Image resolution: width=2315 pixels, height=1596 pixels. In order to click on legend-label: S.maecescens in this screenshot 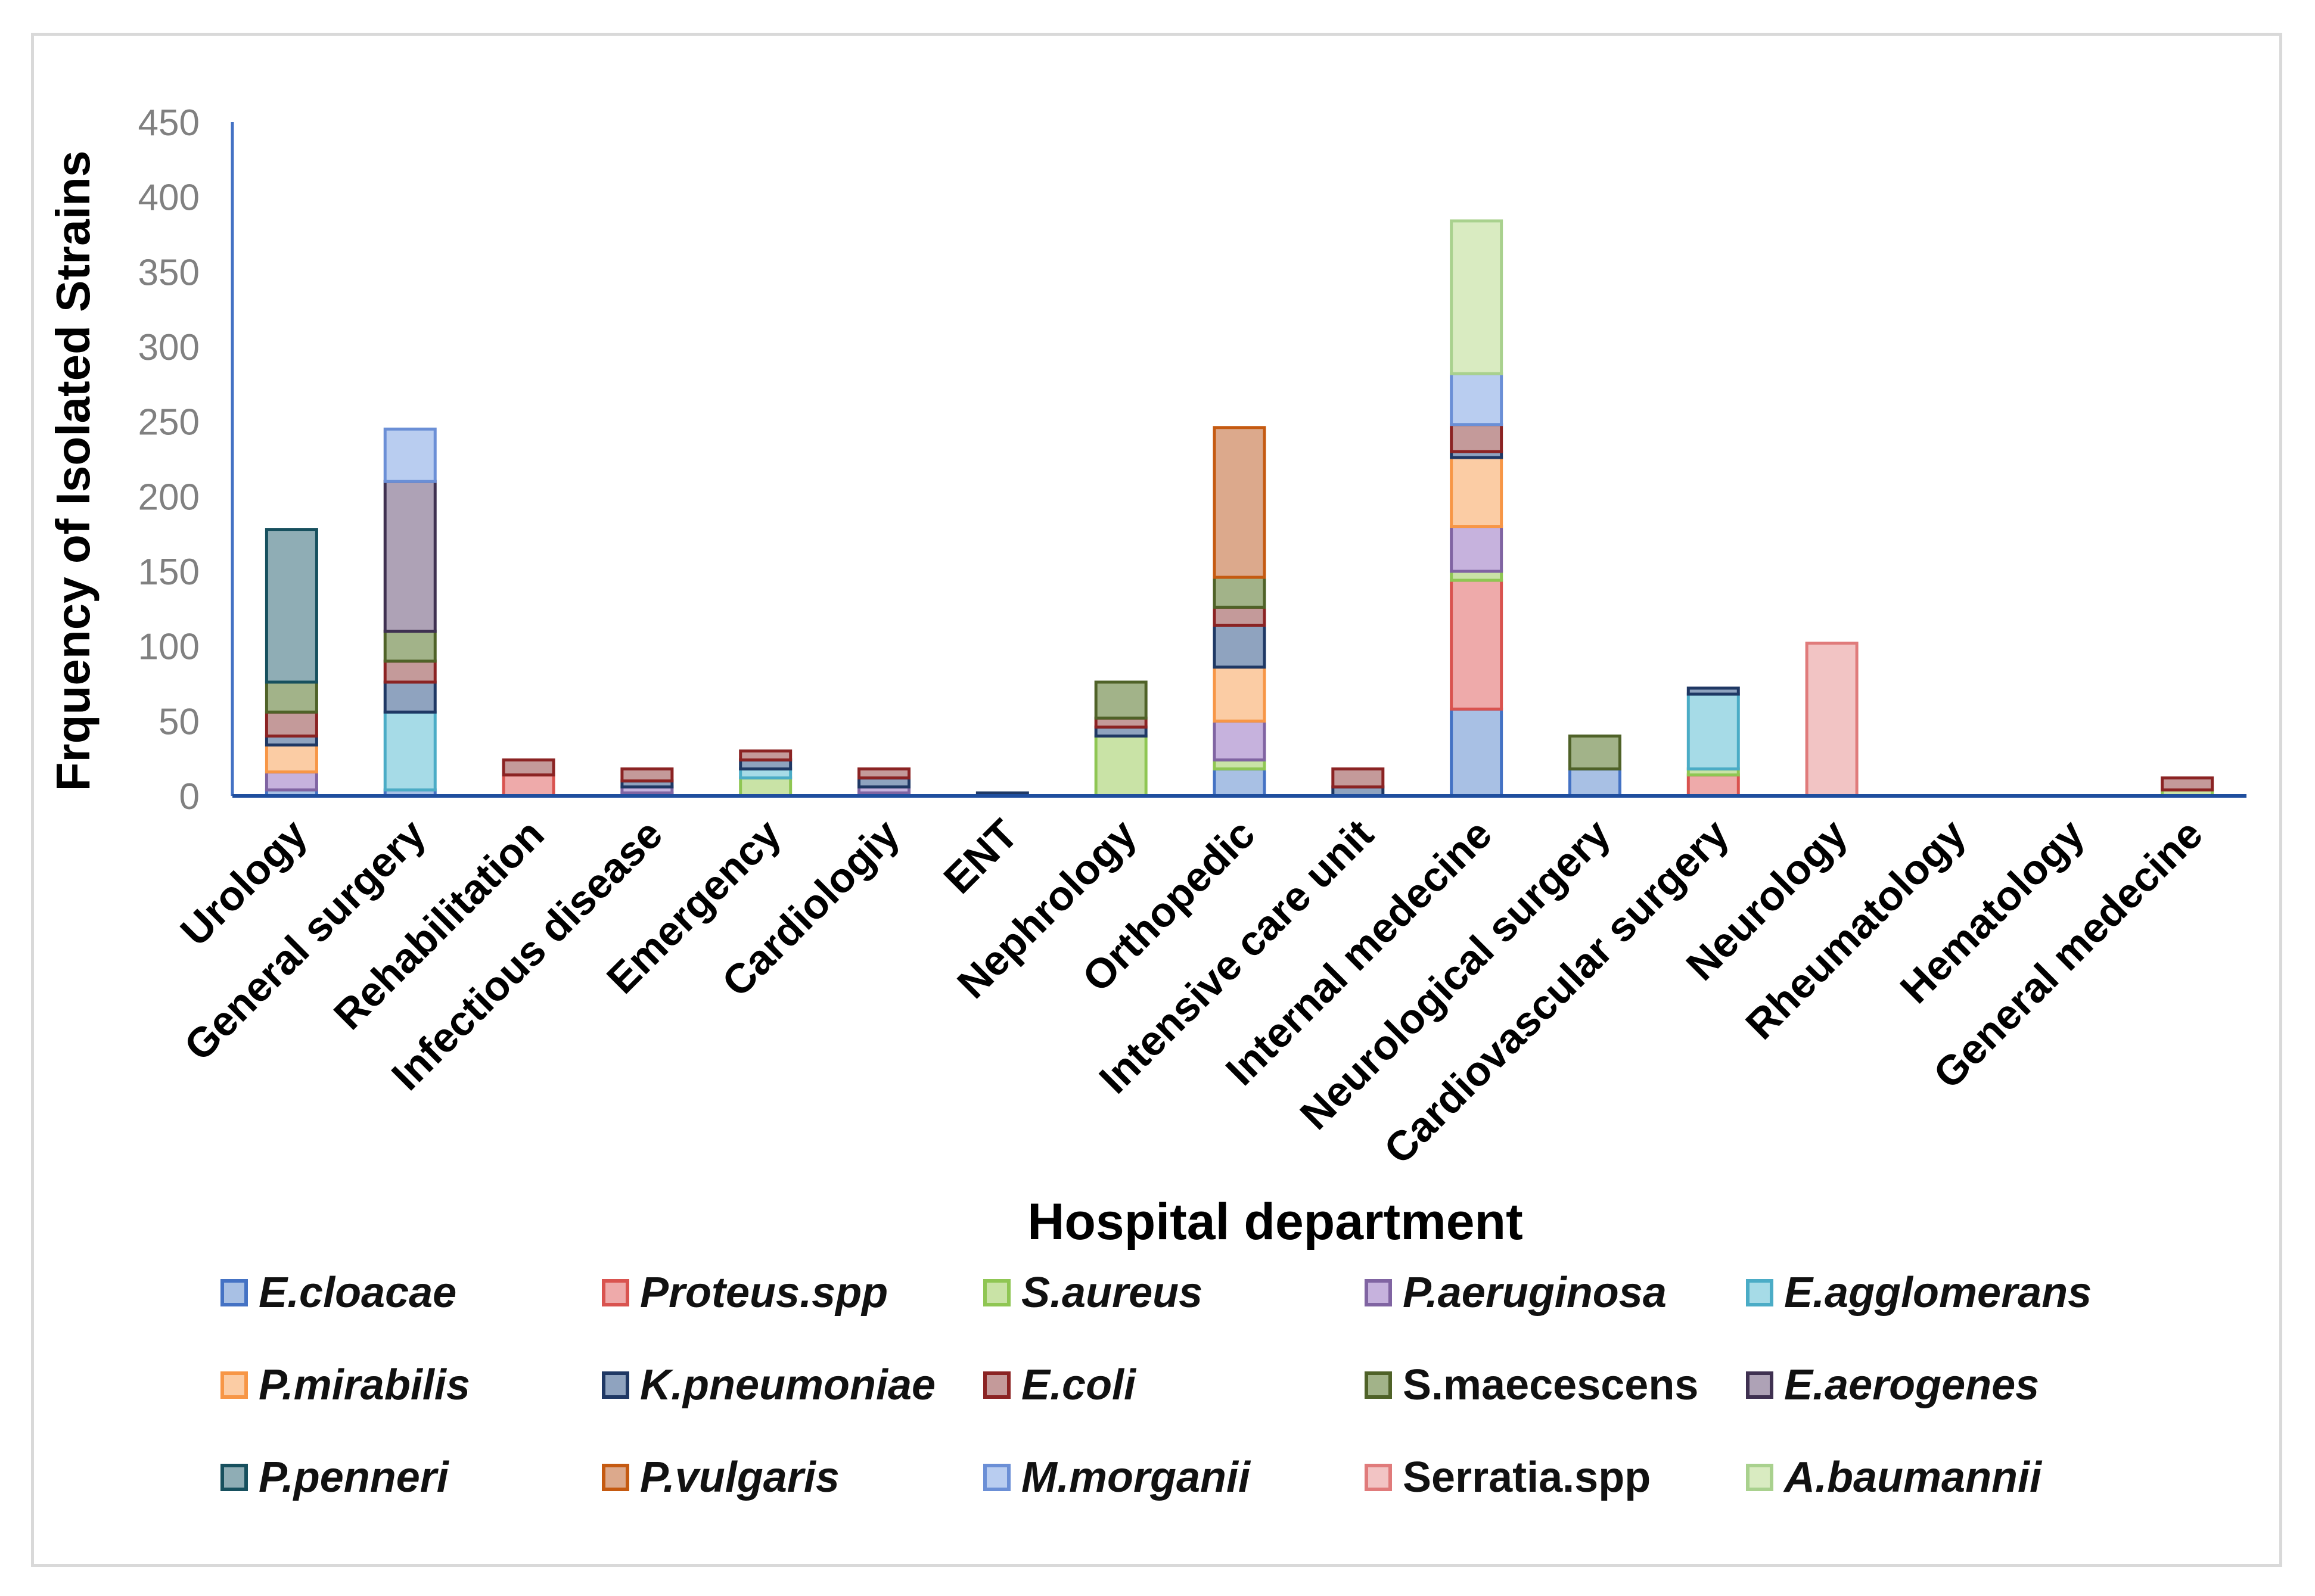, I will do `click(1551, 1385)`.